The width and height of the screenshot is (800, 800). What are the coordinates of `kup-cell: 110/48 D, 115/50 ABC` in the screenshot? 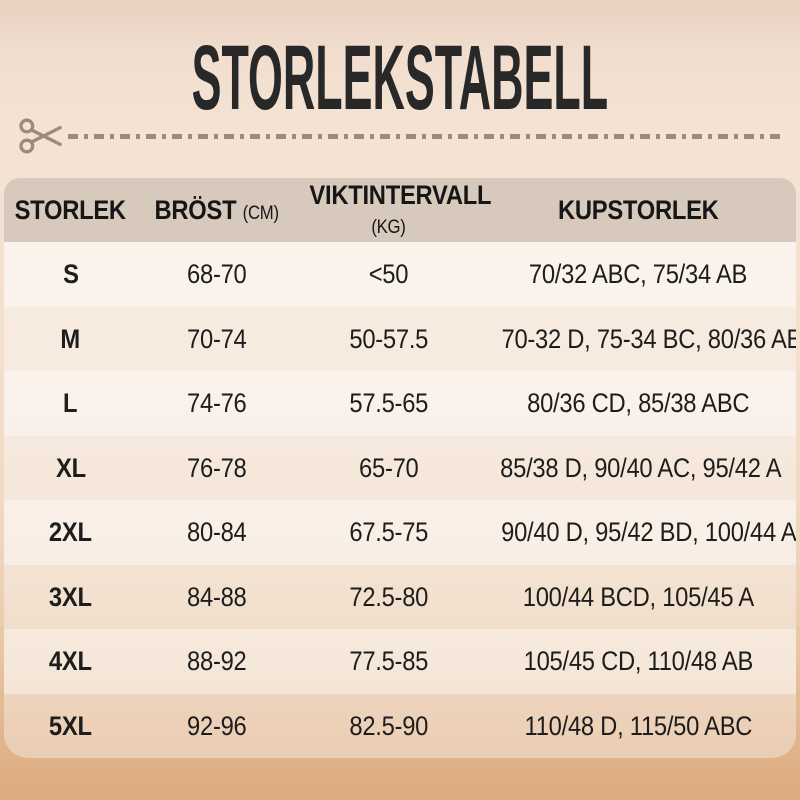 It's located at (638, 725).